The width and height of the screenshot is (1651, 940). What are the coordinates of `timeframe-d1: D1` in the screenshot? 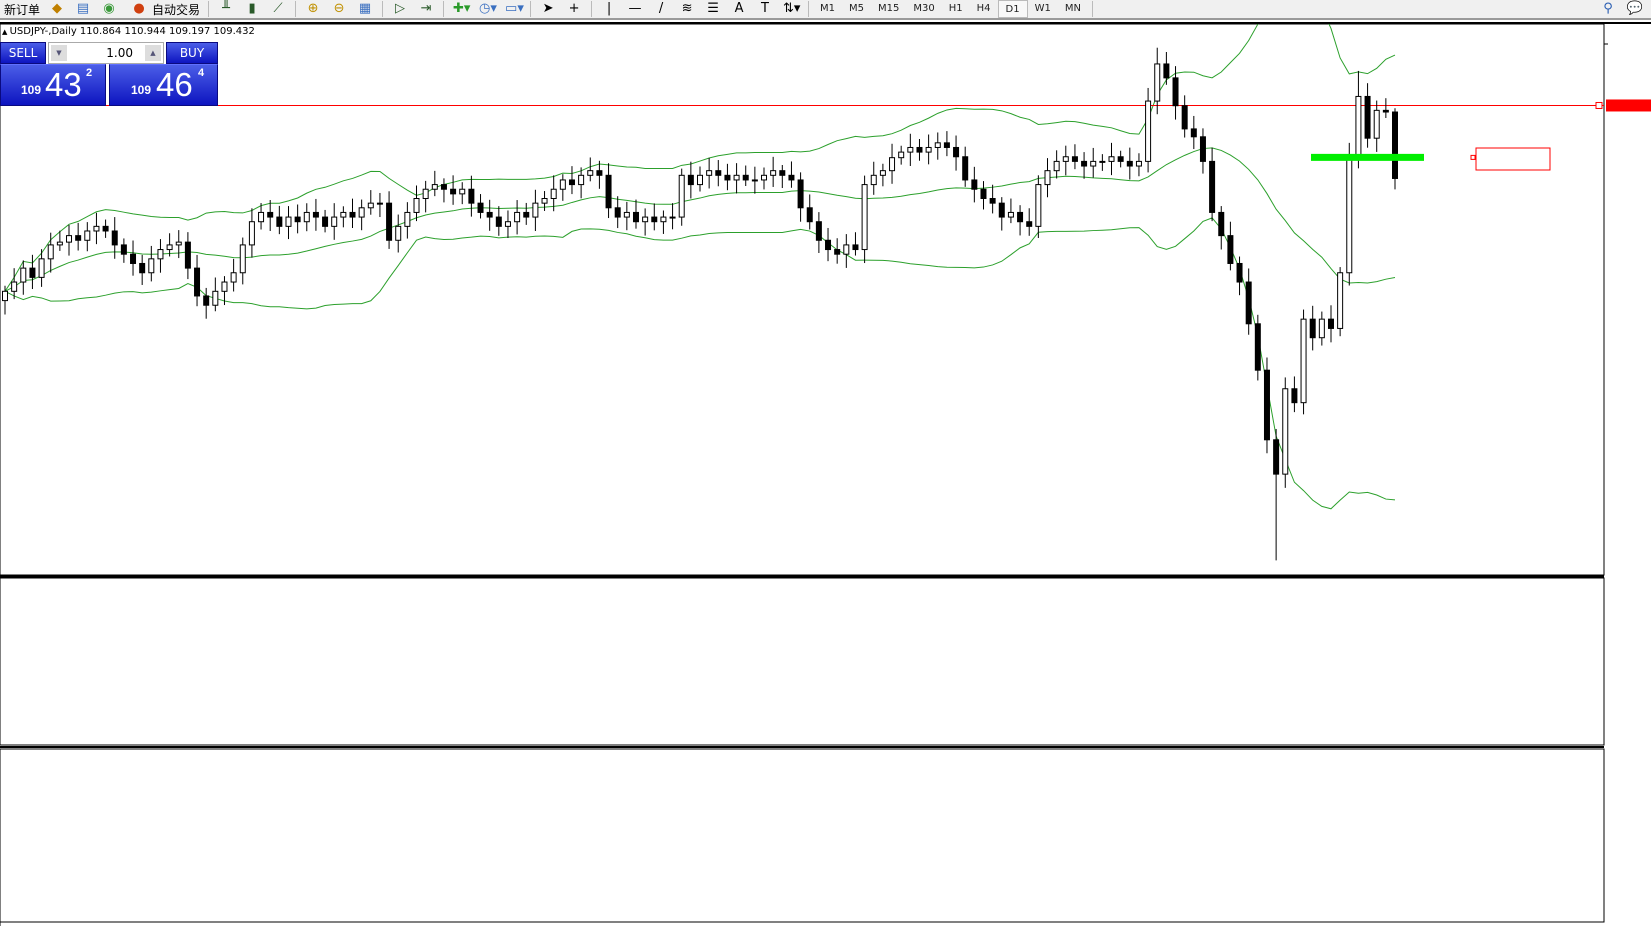 It's located at (1012, 9).